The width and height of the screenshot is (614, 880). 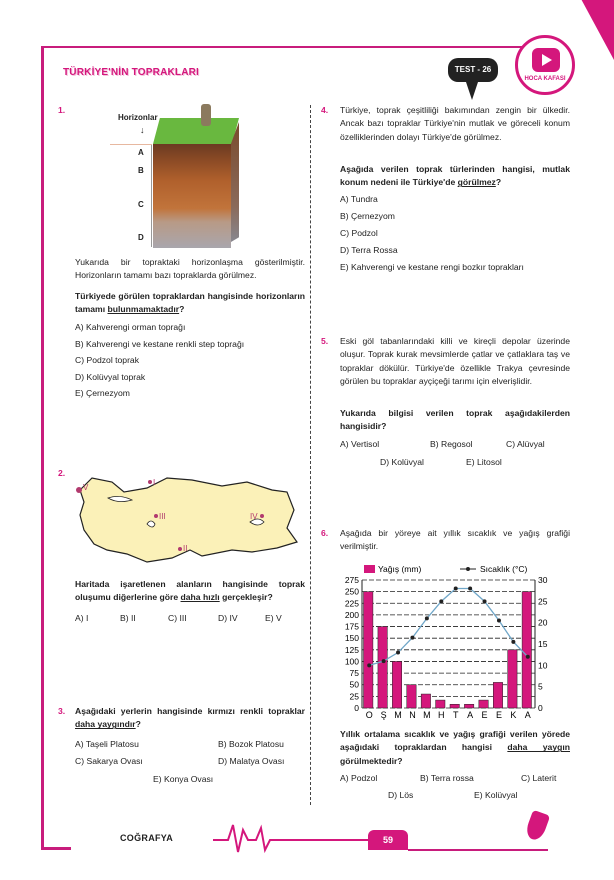 What do you see at coordinates (352, 650) in the screenshot?
I see `left-tick-label: 125` at bounding box center [352, 650].